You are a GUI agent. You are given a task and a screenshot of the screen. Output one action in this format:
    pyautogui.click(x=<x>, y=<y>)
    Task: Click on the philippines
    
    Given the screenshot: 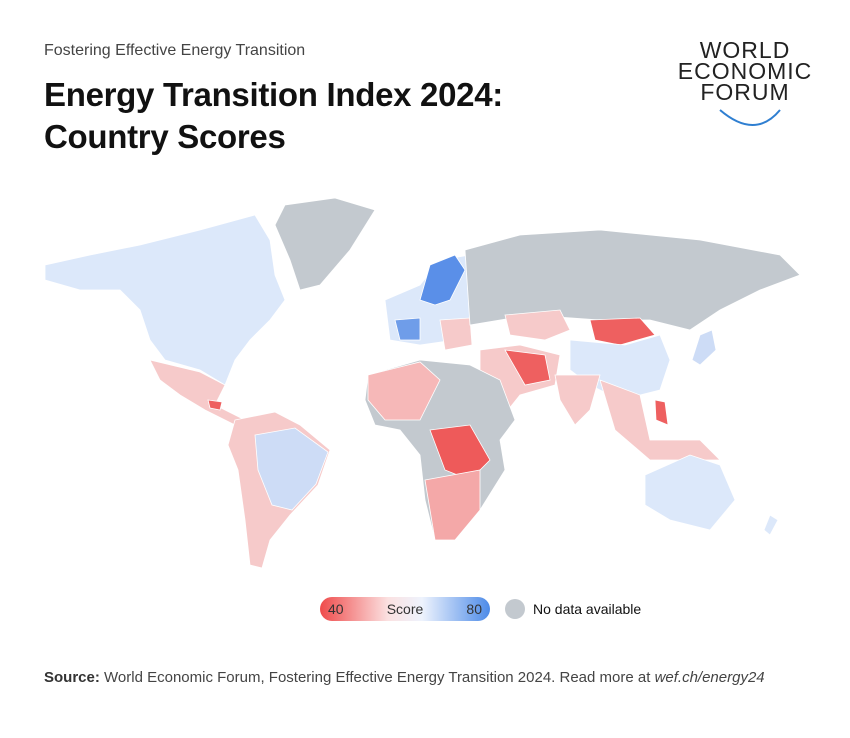 What is the action you would take?
    pyautogui.click(x=661, y=412)
    